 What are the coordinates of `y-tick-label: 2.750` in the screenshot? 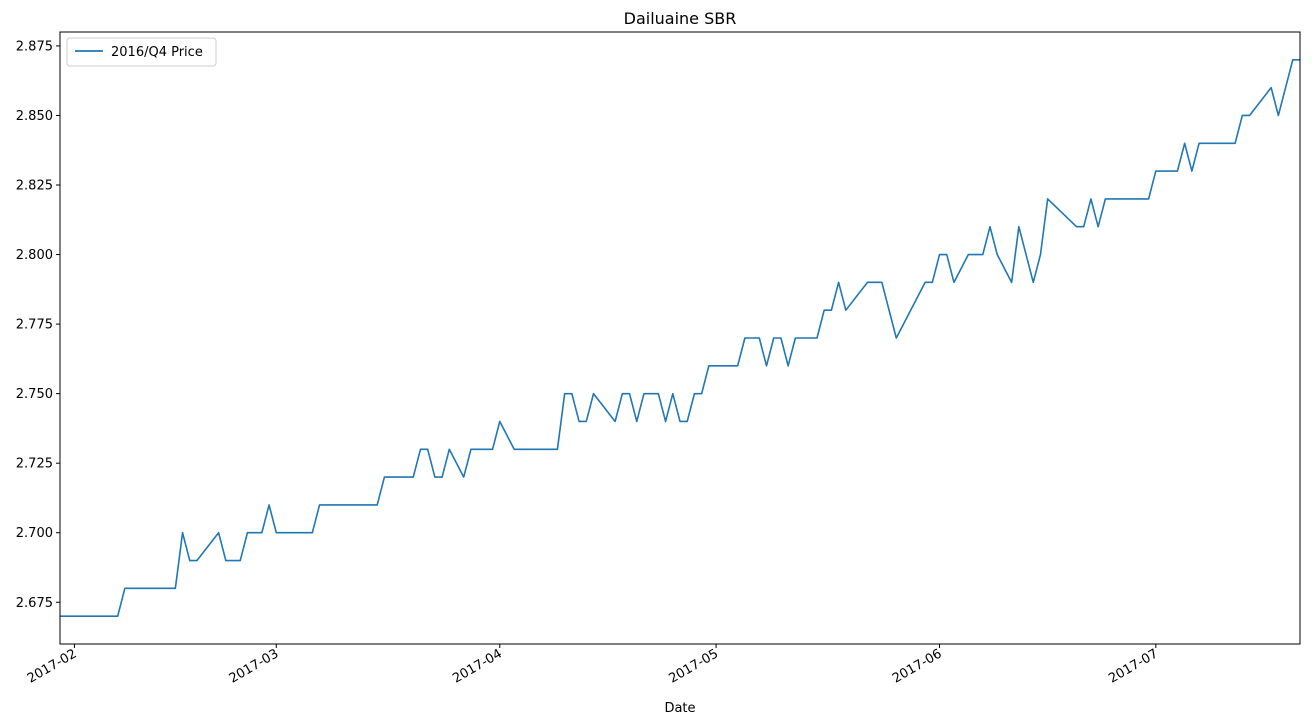 It's located at (34, 394).